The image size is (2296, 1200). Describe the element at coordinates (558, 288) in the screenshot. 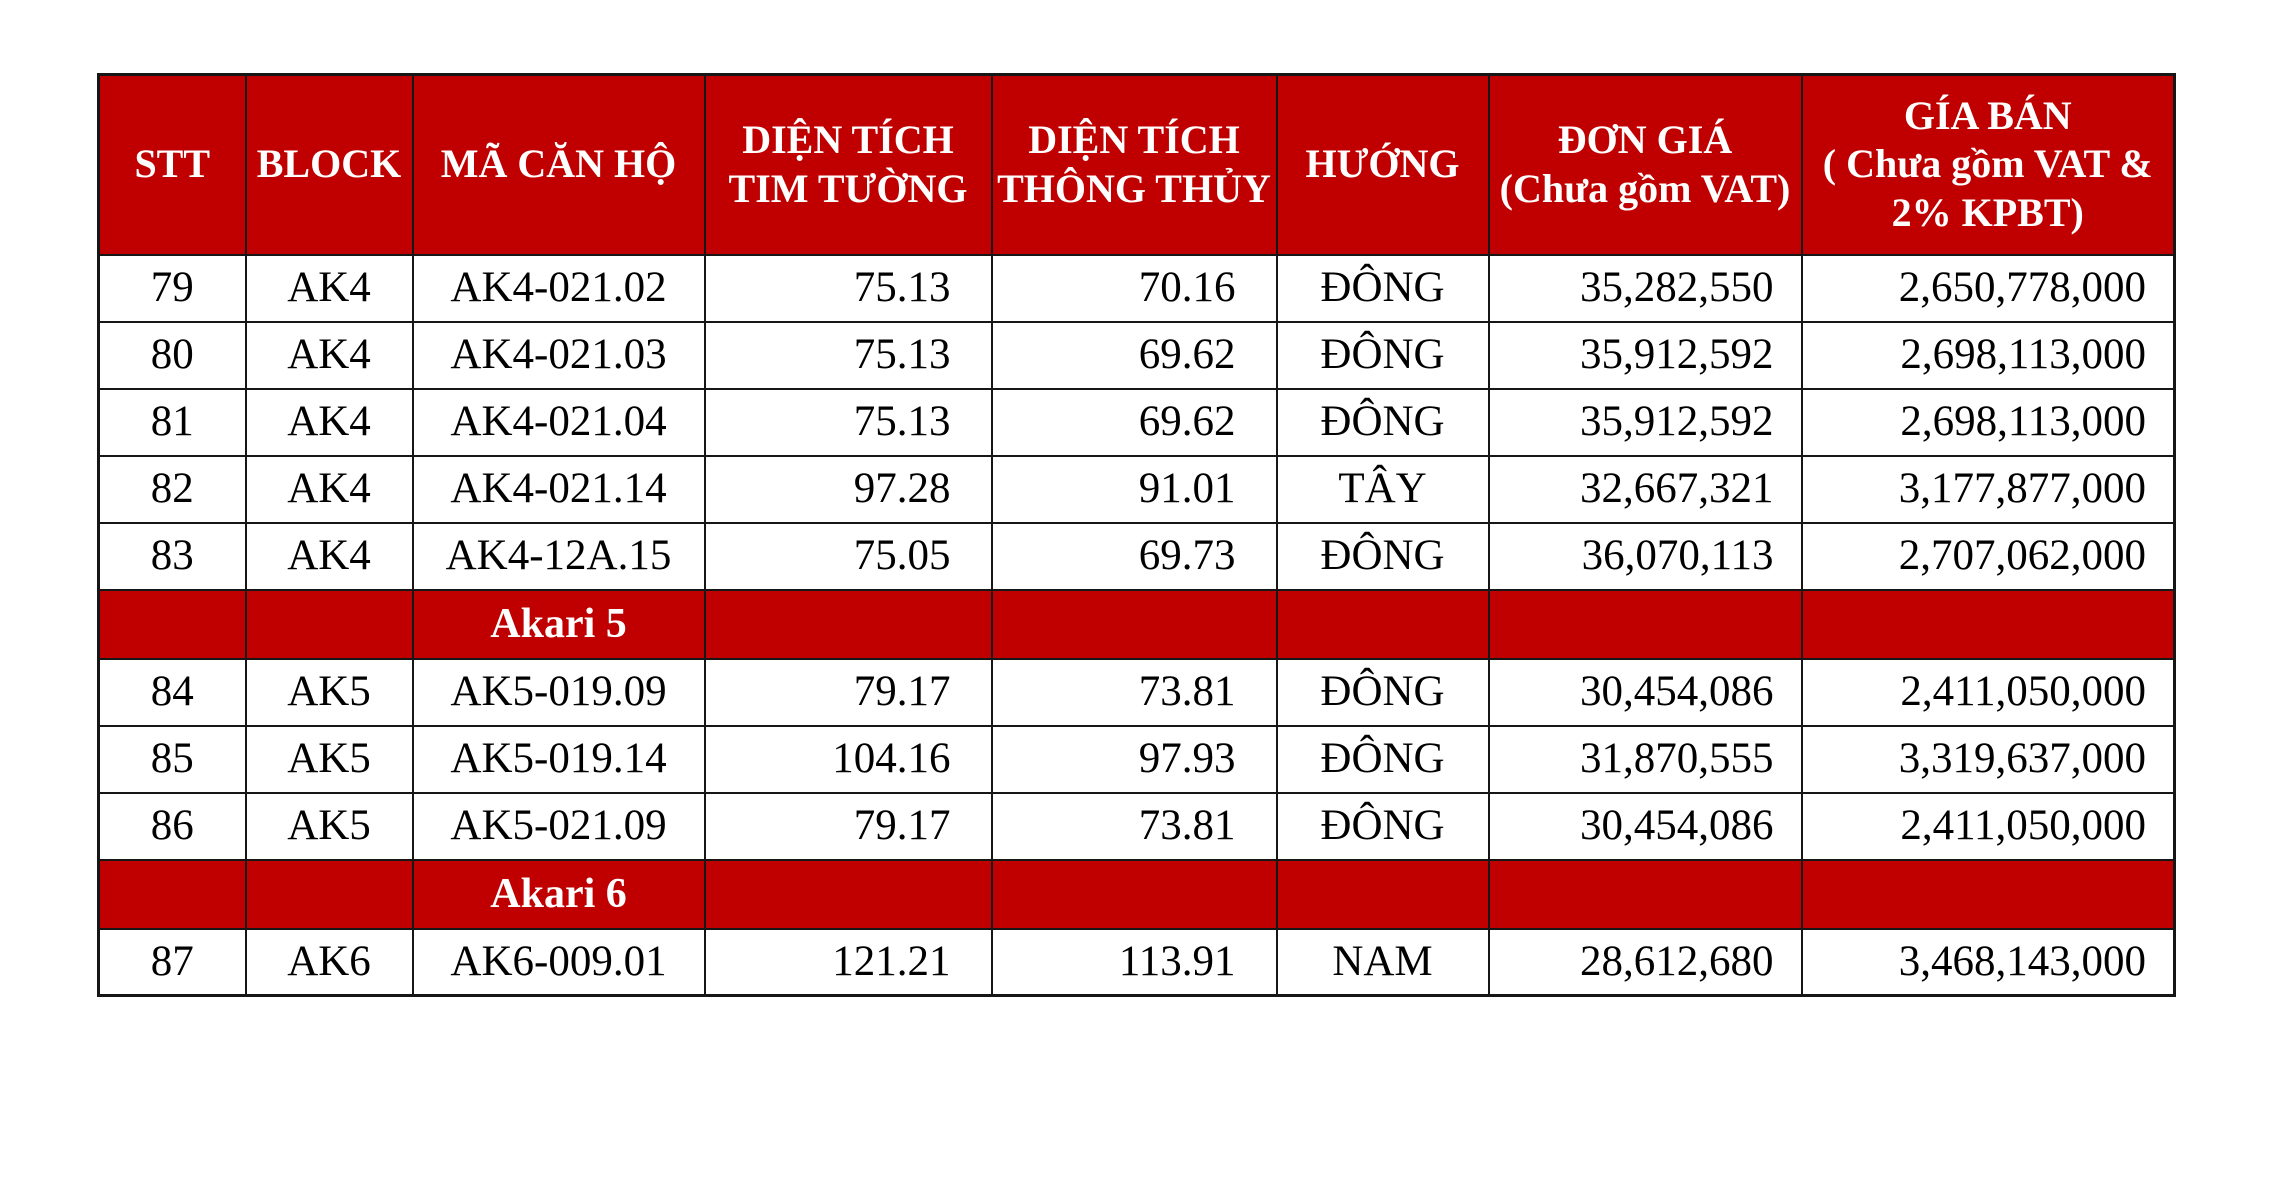

I see `cell-ma-can-ho: AK4-021.02` at that location.